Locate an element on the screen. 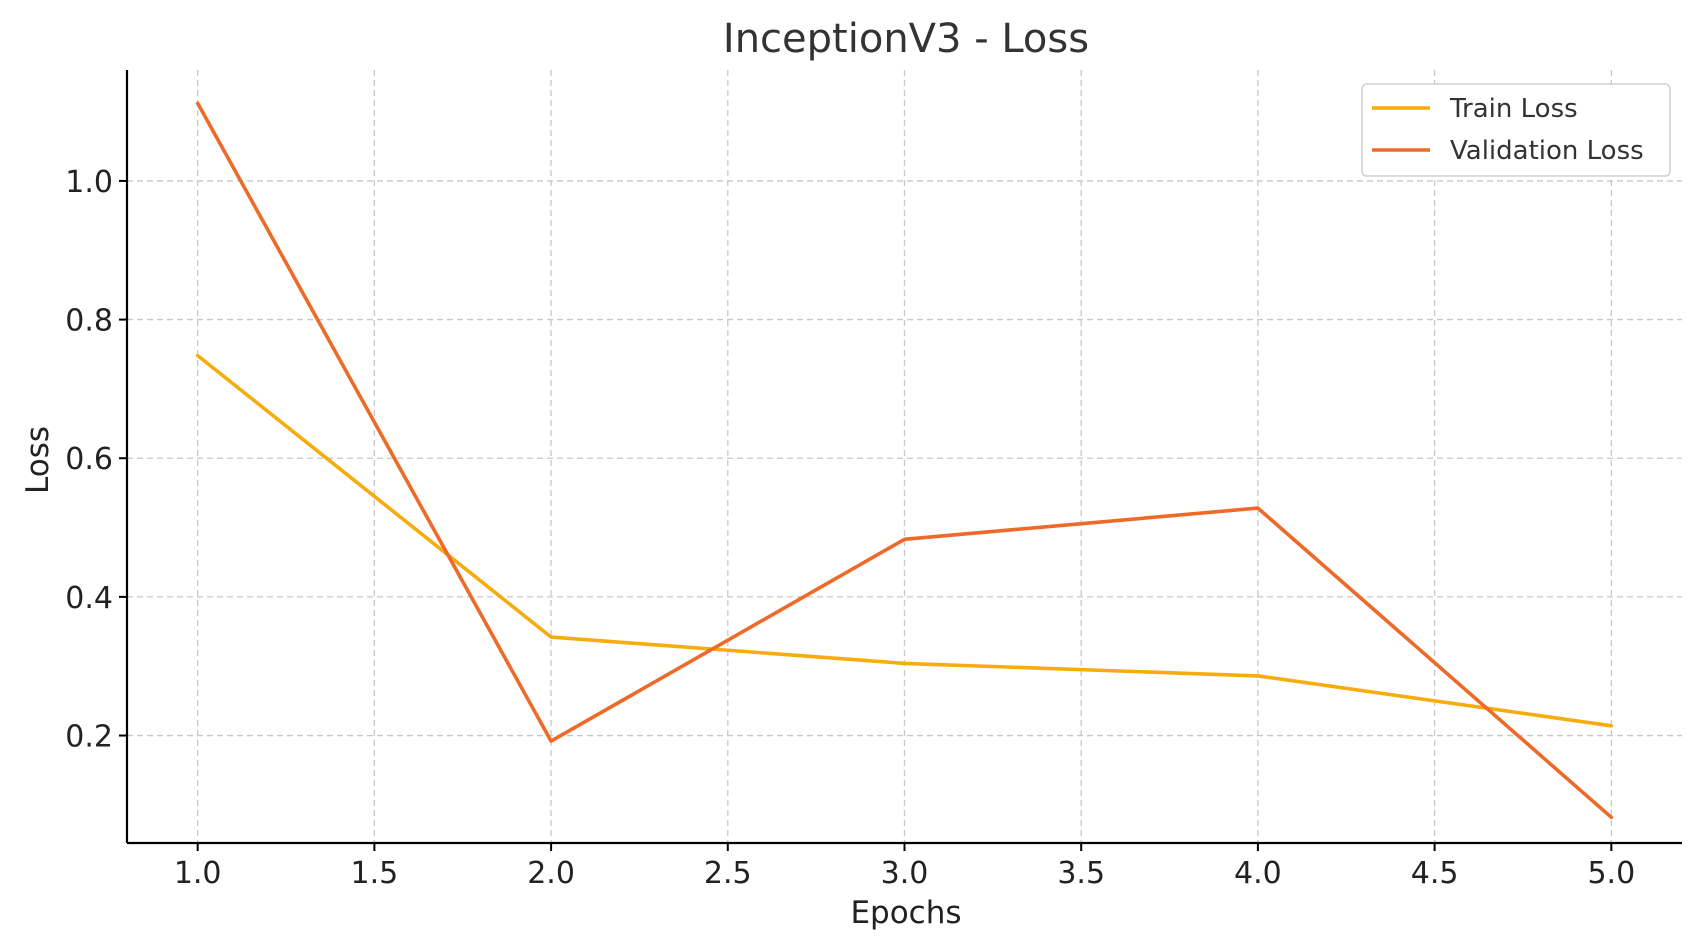 Image resolution: width=1697 pixels, height=947 pixels. y-tick-label: 0.8 is located at coordinates (89, 321).